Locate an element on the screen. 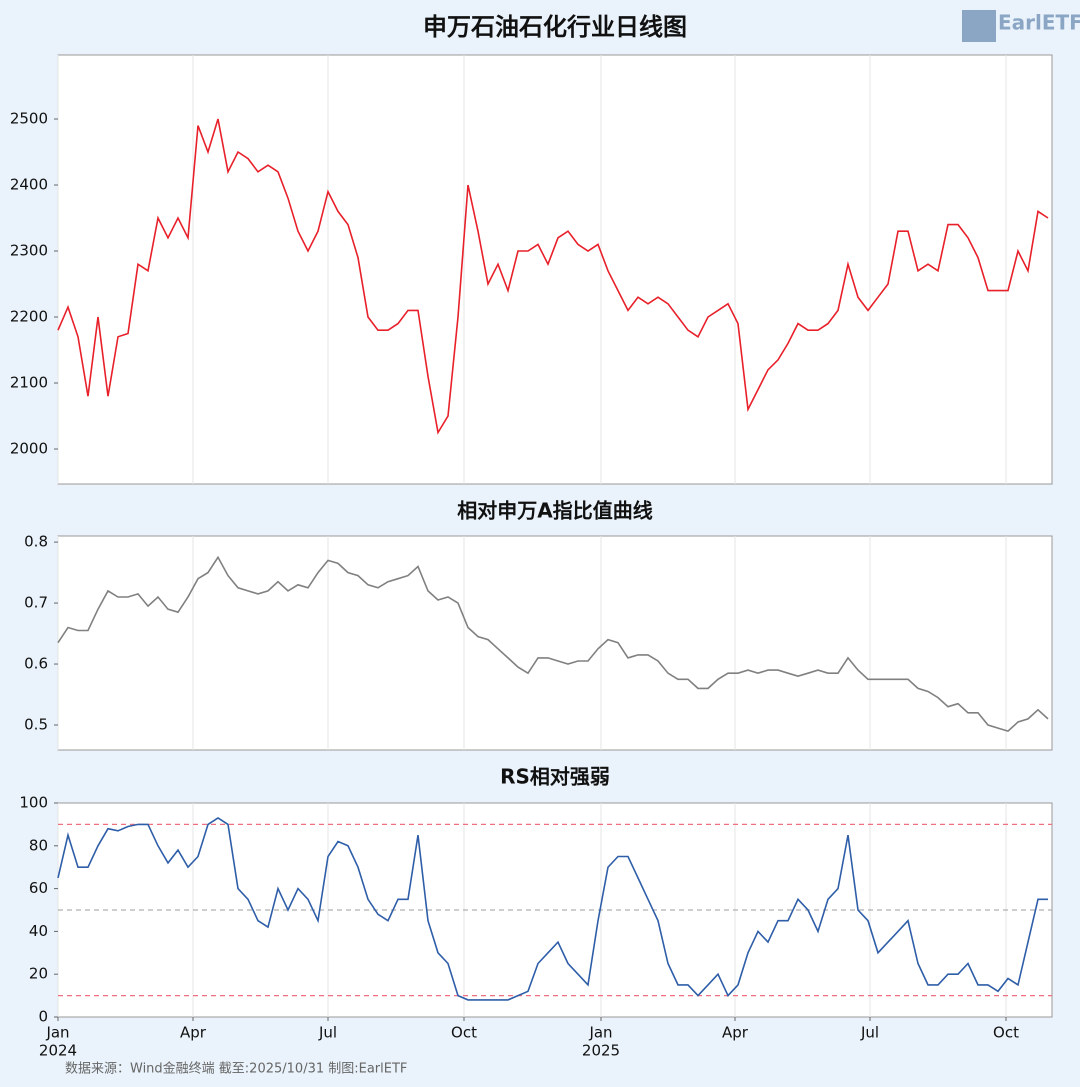 The width and height of the screenshot is (1080, 1087). y-tick-label: 40 is located at coordinates (38, 931).